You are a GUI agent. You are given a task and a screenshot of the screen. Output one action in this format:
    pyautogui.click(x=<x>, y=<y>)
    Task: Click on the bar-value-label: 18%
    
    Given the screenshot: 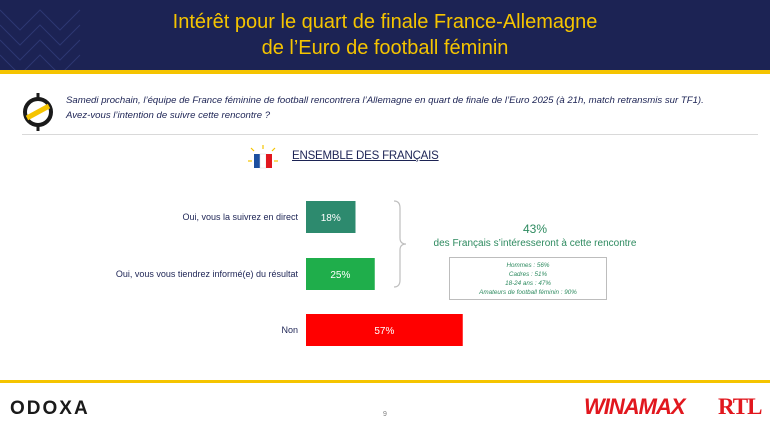 What is the action you would take?
    pyautogui.click(x=331, y=218)
    